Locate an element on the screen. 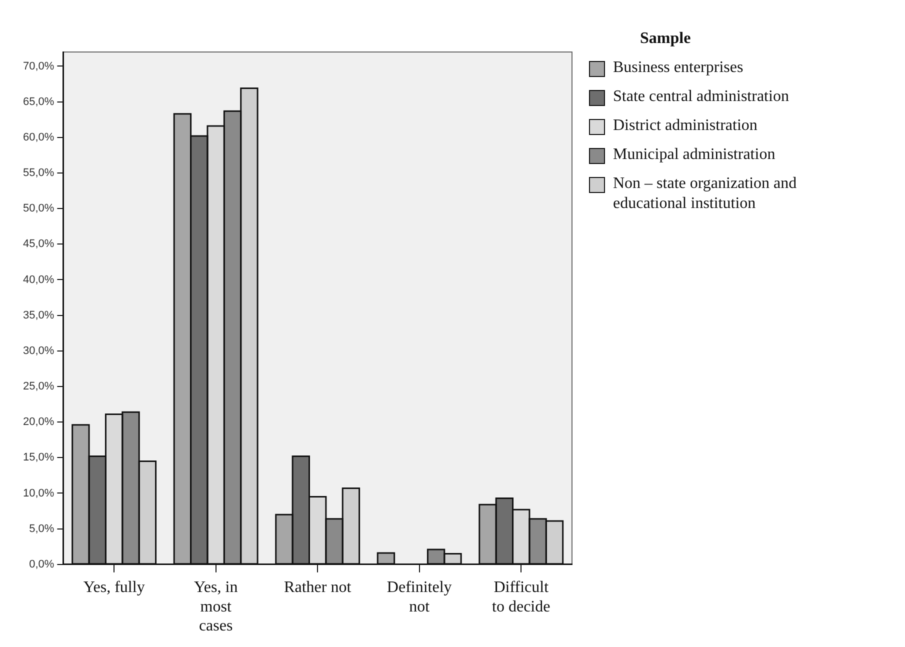 This screenshot has height=647, width=905. y-tick-label: 65,0% is located at coordinates (38, 102).